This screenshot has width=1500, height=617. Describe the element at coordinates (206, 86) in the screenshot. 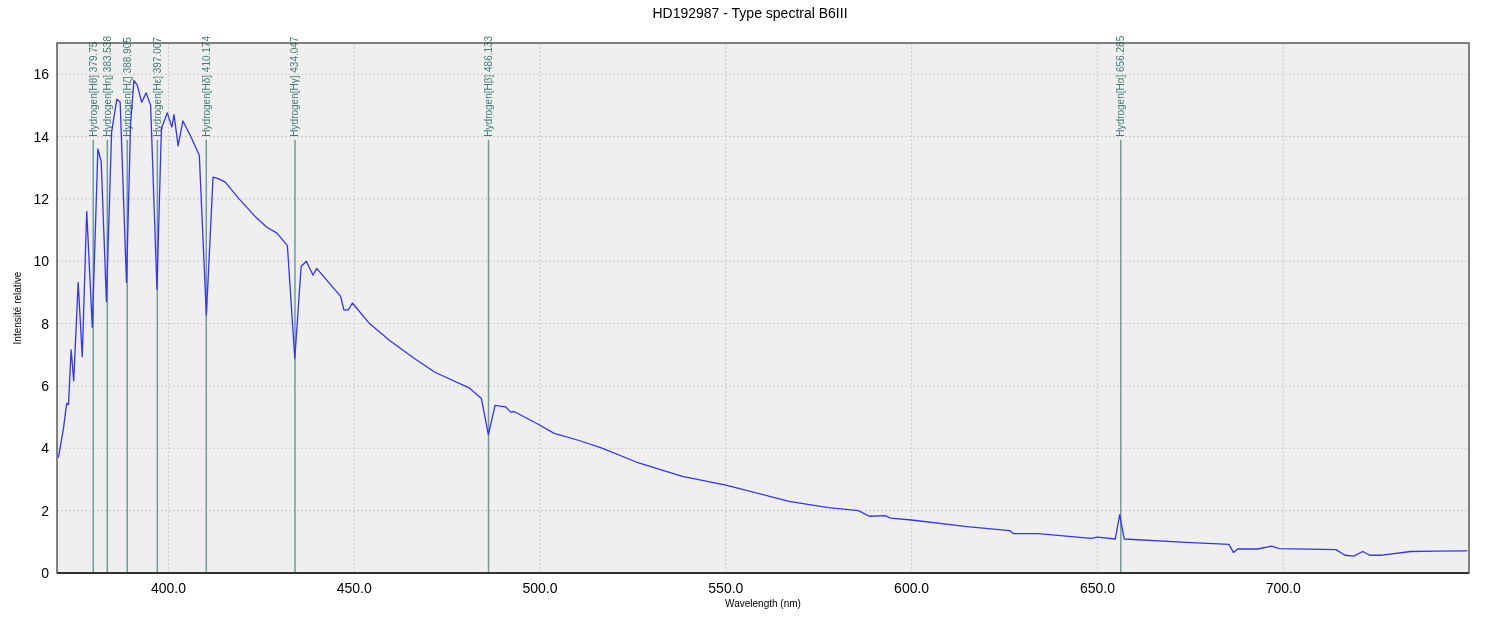

I see `ref-line-label: Hydrogen[Hδ] 410.174` at that location.